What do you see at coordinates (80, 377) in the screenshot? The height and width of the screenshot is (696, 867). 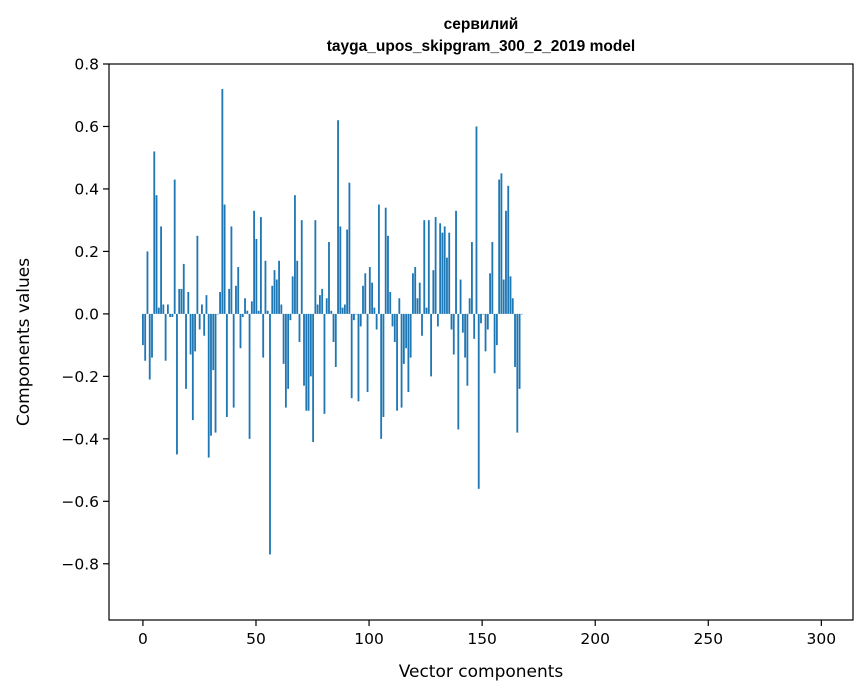 I see `y-tick-label: −0.2` at bounding box center [80, 377].